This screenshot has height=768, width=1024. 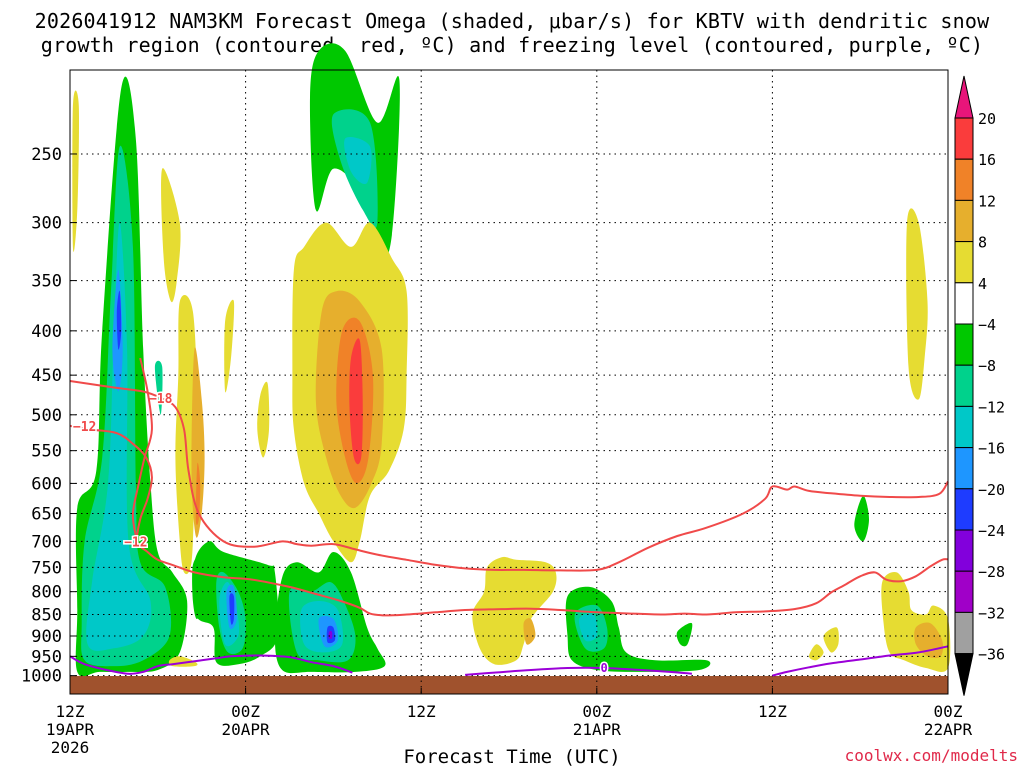 I want to click on credit-link: coolwx.com/modelts, so click(x=931, y=755).